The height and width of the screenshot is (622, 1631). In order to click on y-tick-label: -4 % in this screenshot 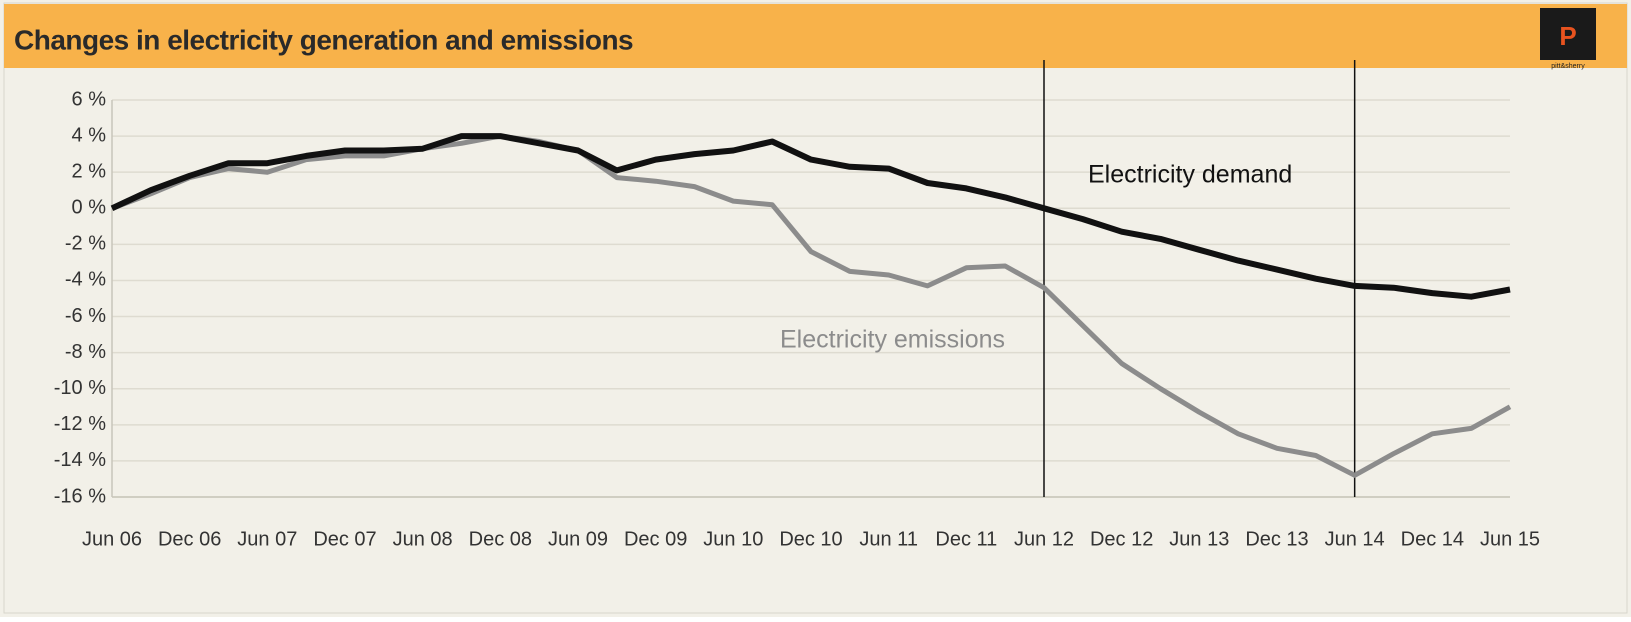, I will do `click(85, 280)`.